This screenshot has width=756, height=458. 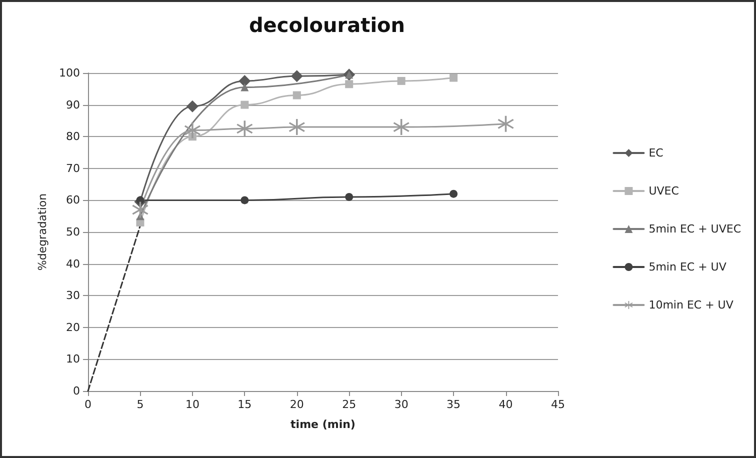 I want to click on x-tick-label: 15, so click(x=245, y=404).